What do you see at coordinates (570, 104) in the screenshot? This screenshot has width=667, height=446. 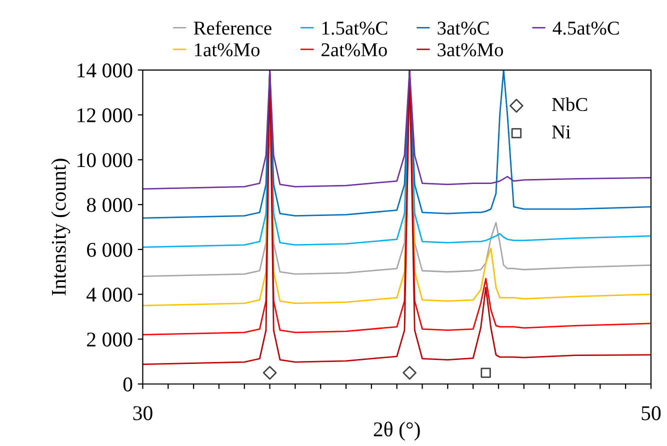 I see `legend-label: NbC` at bounding box center [570, 104].